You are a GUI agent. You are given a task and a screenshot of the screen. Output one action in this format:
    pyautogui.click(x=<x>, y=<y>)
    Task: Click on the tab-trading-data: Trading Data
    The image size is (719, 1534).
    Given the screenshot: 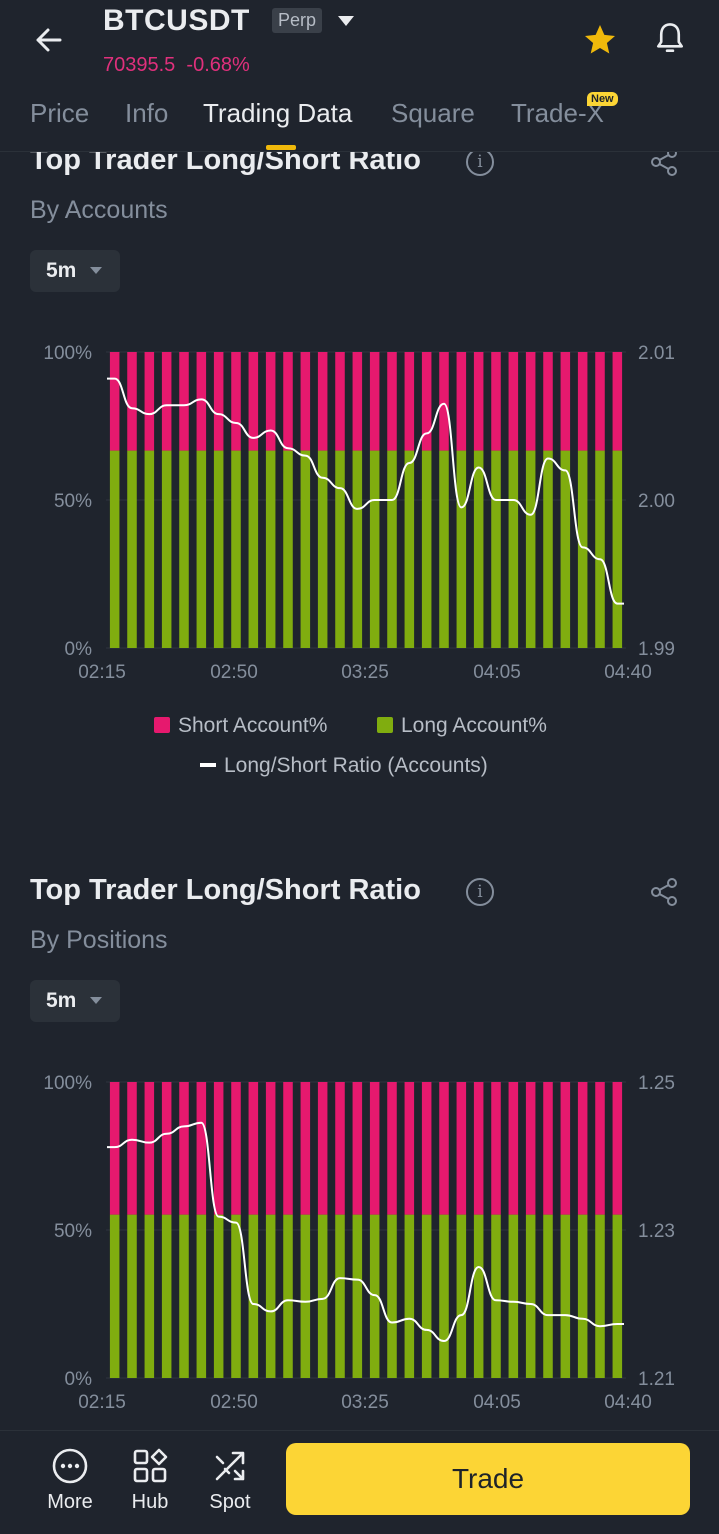 What is the action you would take?
    pyautogui.click(x=278, y=113)
    